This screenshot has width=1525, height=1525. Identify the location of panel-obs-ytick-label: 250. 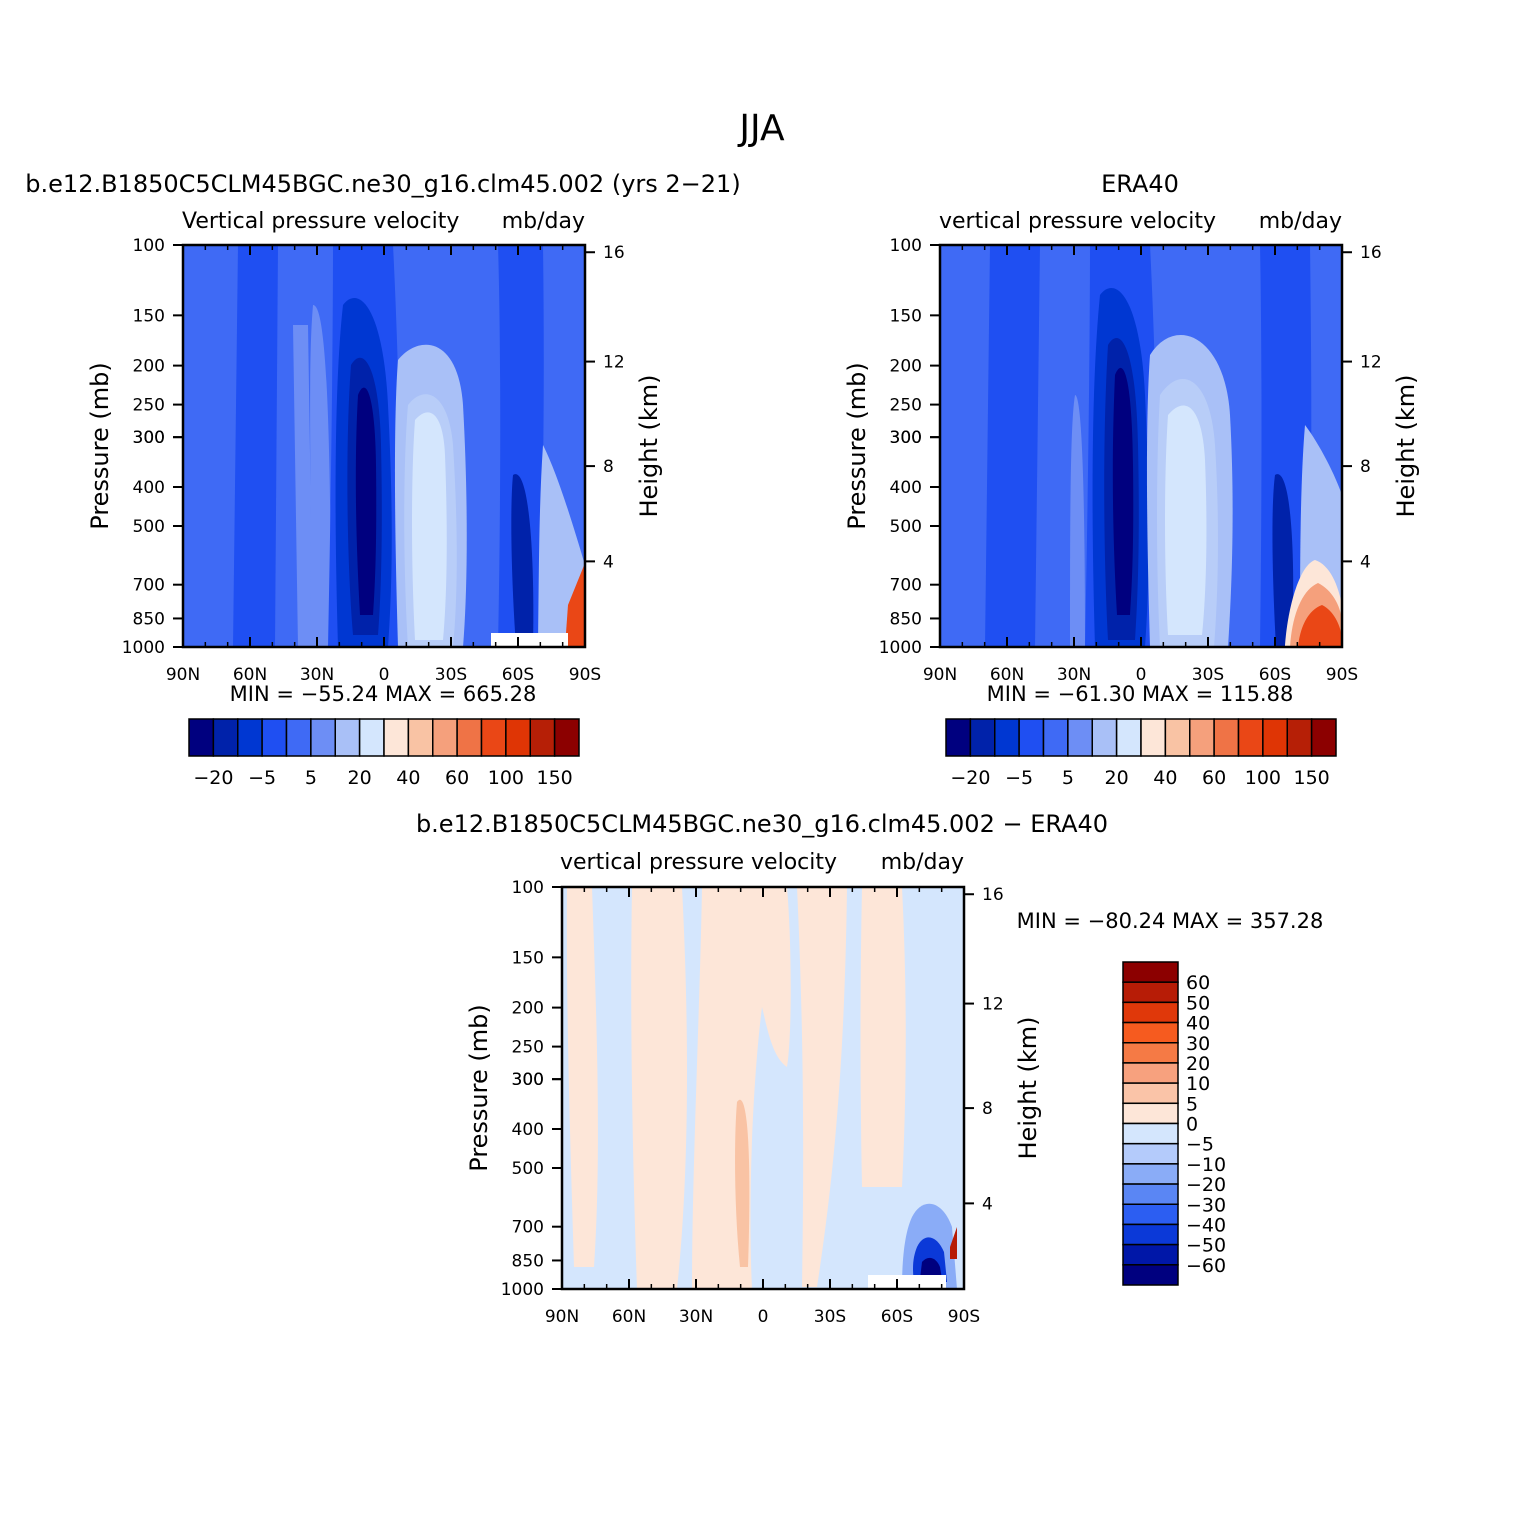
(906, 406).